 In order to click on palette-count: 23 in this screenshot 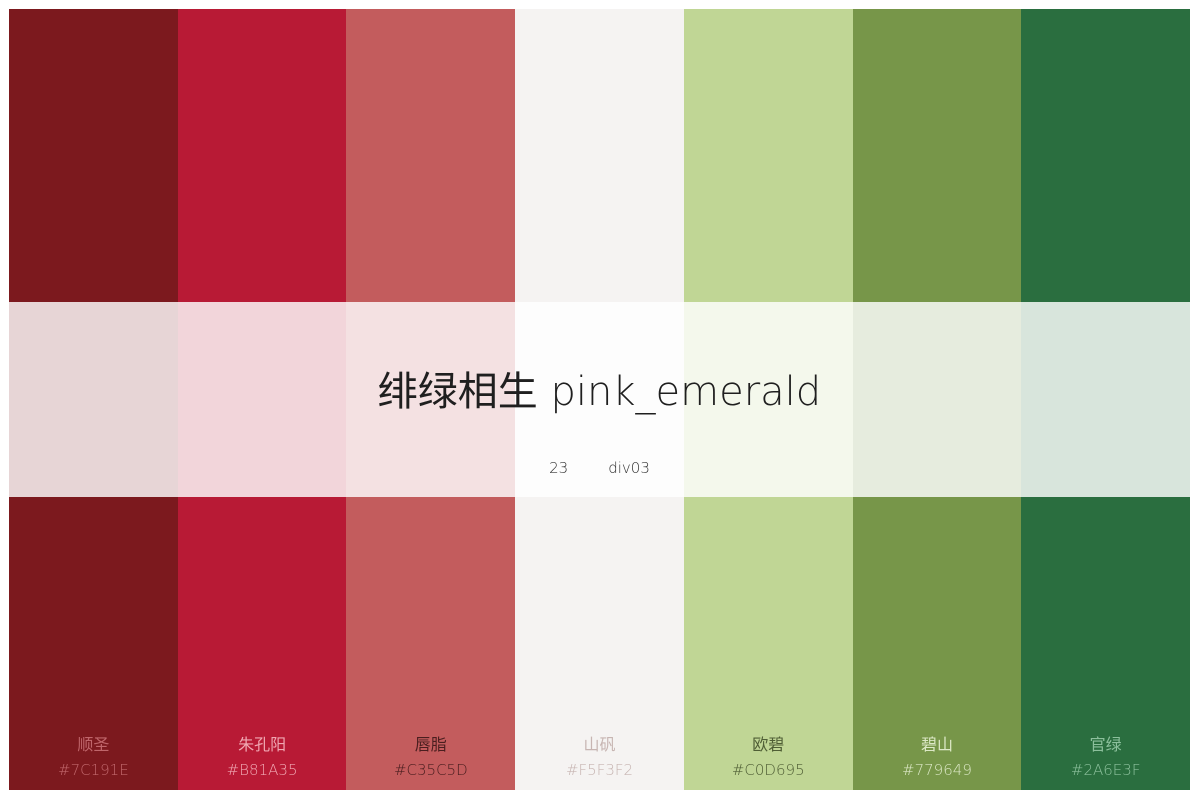, I will do `click(559, 468)`.